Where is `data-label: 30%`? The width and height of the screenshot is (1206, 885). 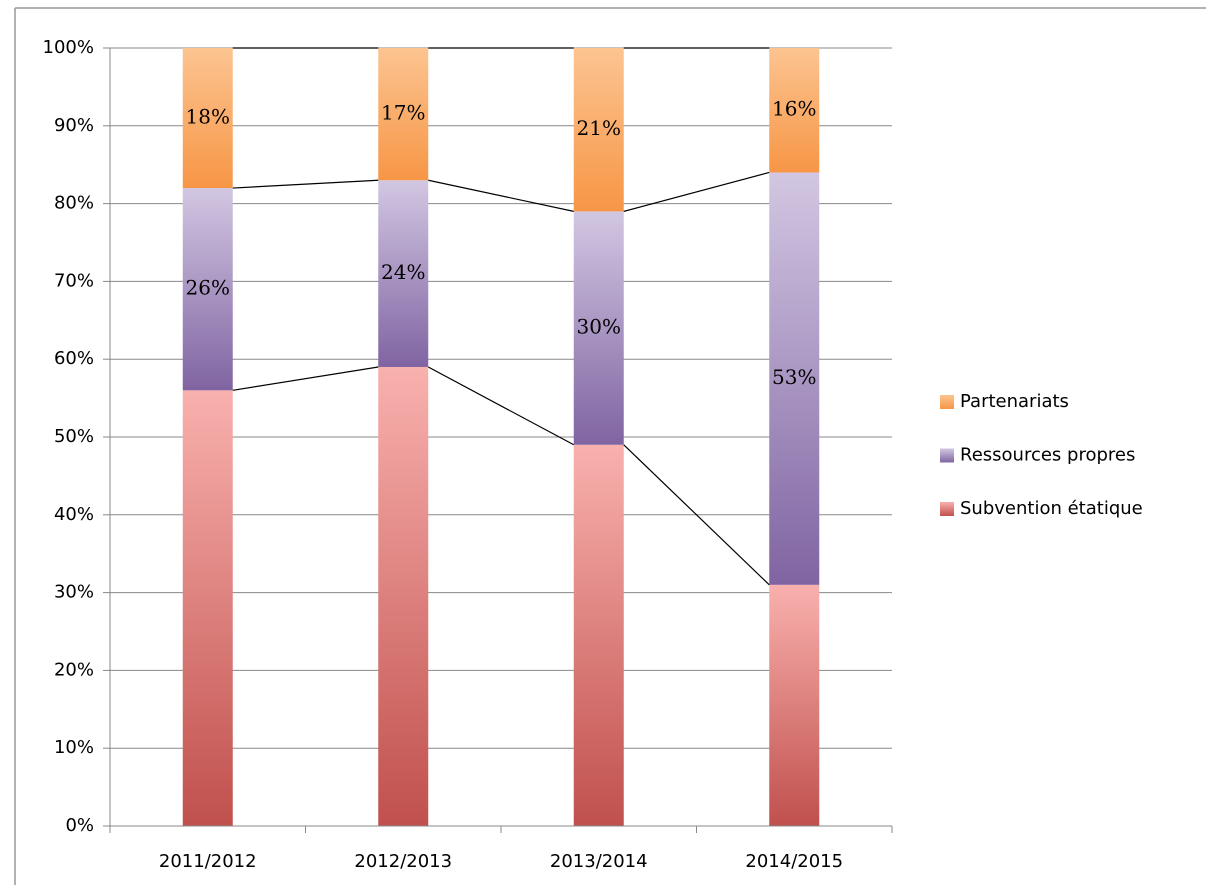 data-label: 30% is located at coordinates (599, 327).